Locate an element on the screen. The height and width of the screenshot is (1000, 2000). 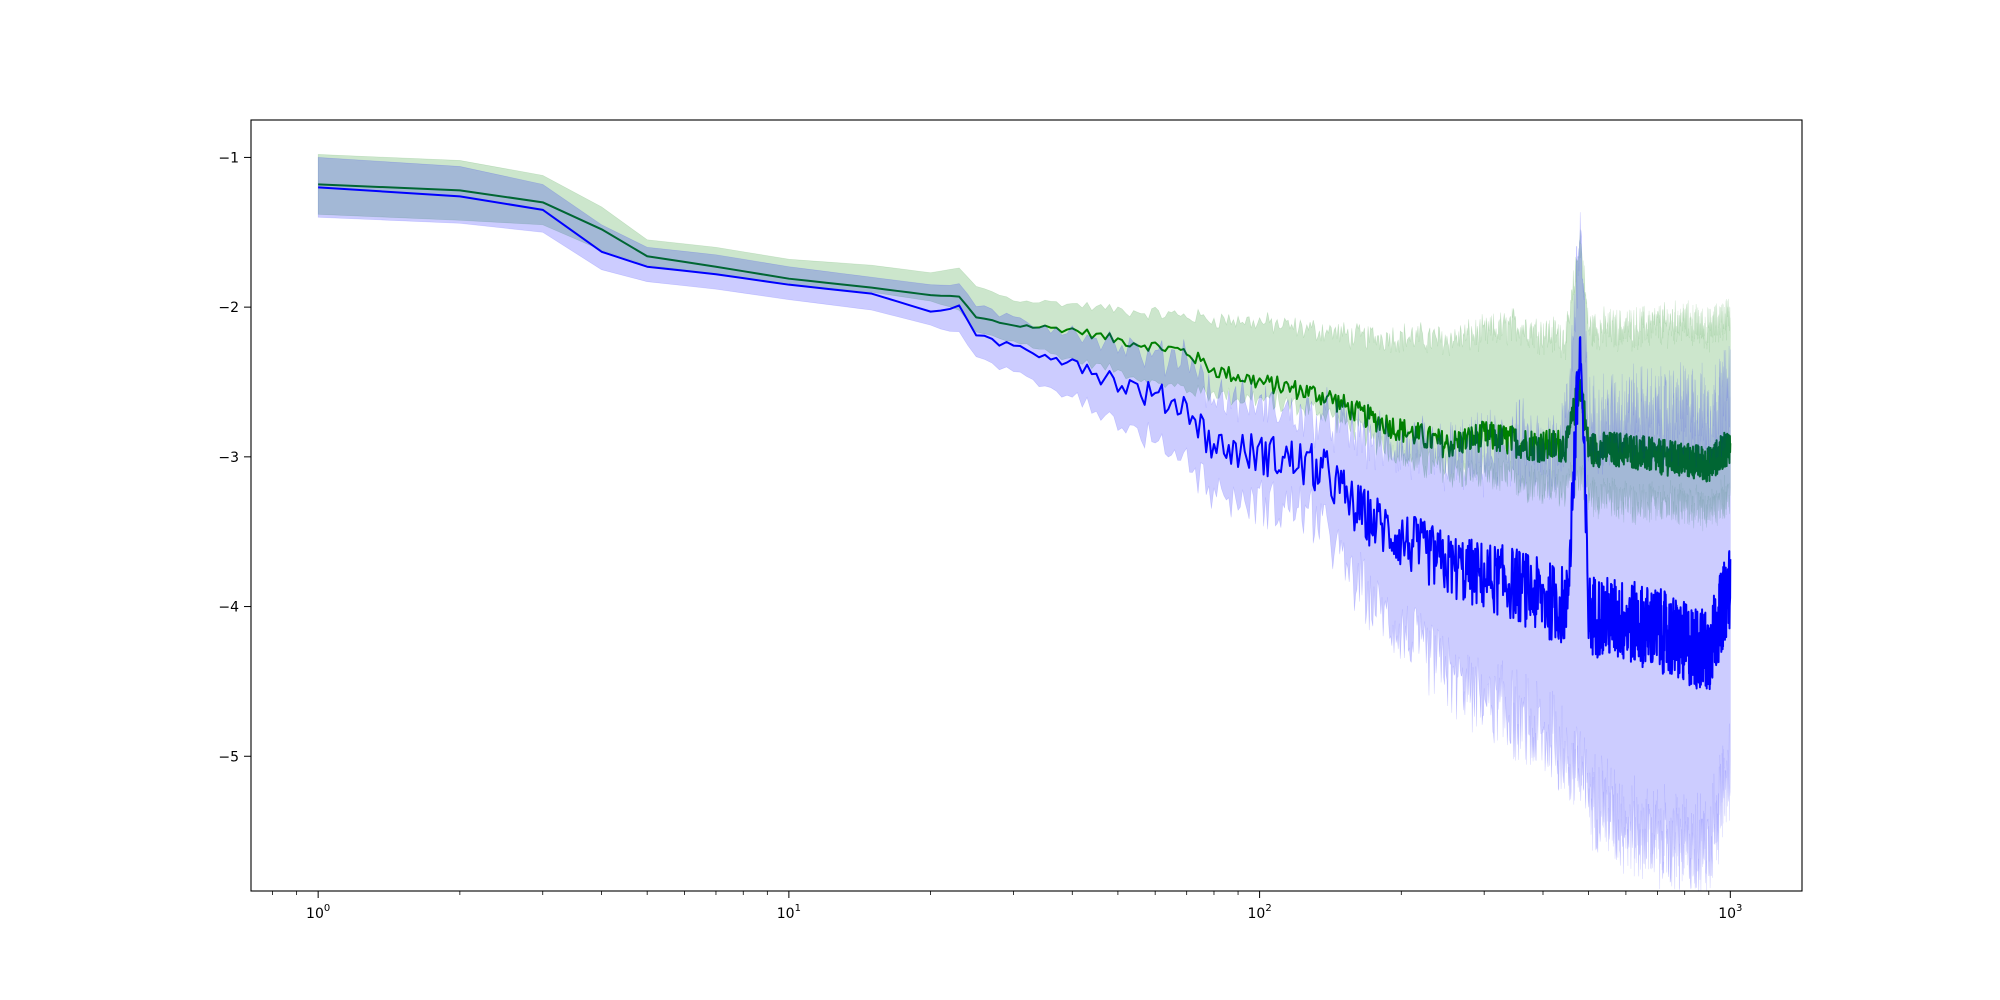
y-tick-label: −1 is located at coordinates (228, 158).